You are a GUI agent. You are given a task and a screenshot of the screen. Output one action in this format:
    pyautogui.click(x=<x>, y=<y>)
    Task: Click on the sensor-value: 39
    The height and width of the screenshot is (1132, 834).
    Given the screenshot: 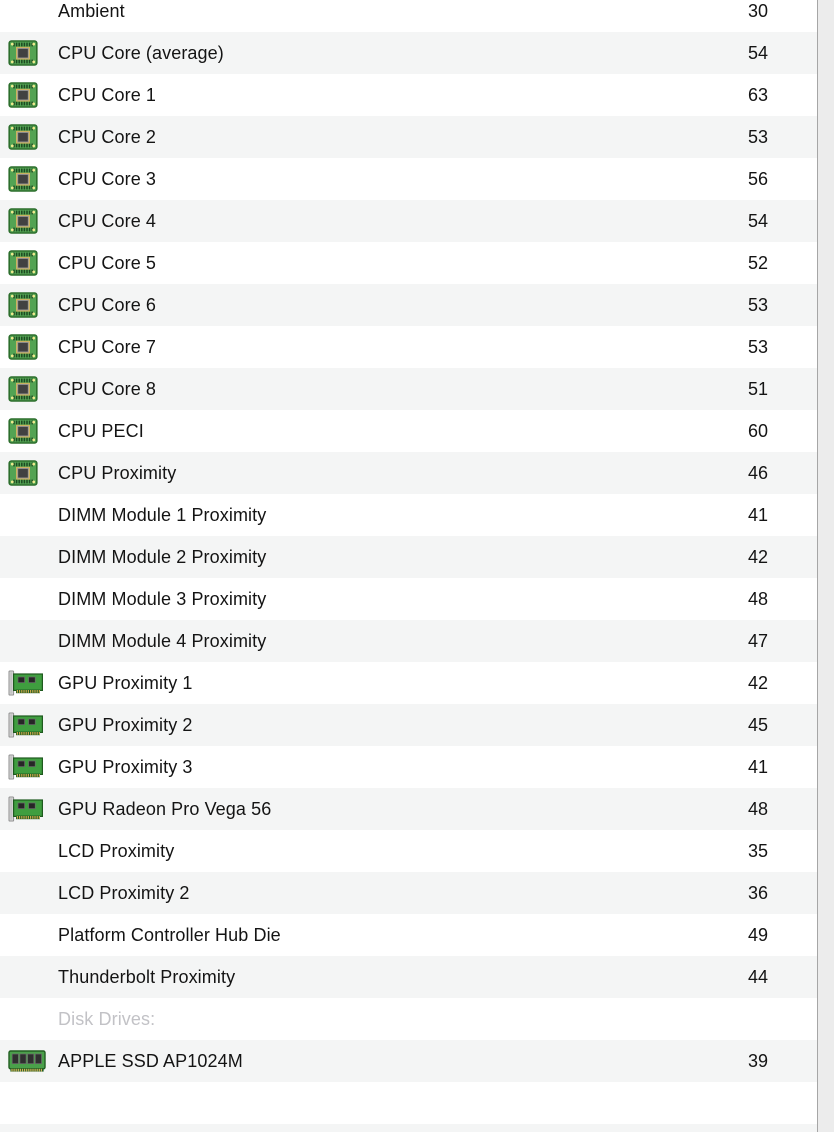 What is the action you would take?
    pyautogui.click(x=757, y=1060)
    